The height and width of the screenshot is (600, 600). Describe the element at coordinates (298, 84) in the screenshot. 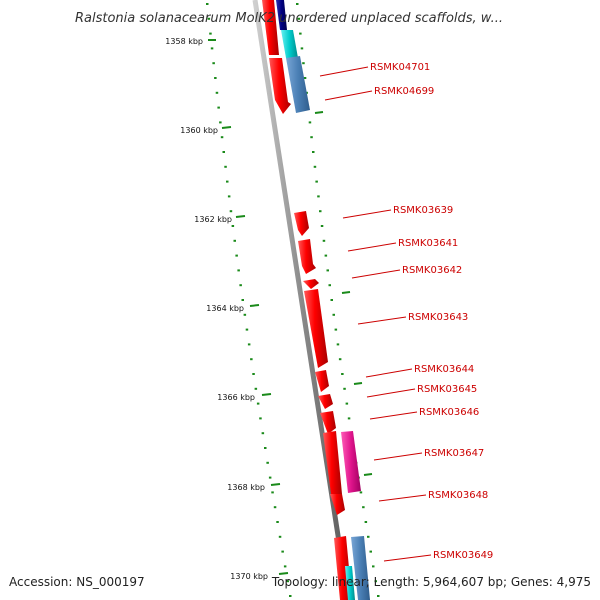

I see `gene-block-rsmk04699` at that location.